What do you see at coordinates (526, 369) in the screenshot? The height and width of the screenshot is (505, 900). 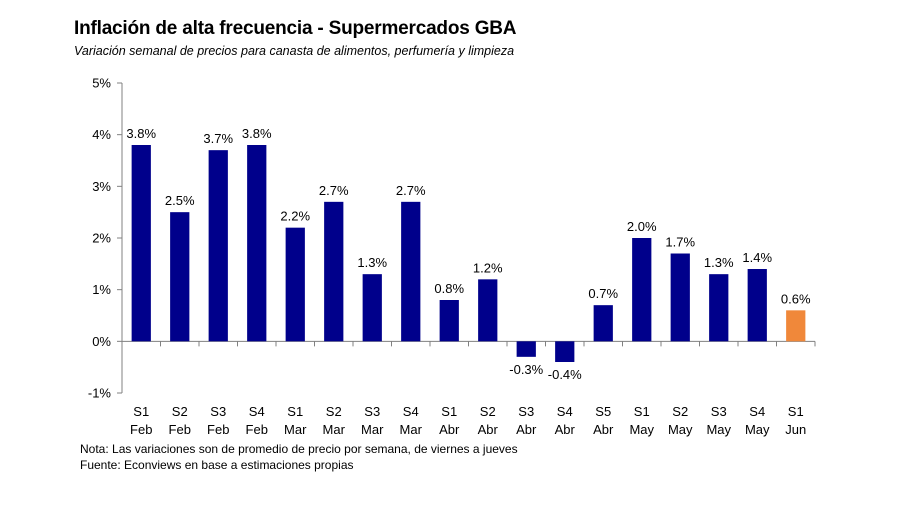 I see `data-label: -0.3%` at bounding box center [526, 369].